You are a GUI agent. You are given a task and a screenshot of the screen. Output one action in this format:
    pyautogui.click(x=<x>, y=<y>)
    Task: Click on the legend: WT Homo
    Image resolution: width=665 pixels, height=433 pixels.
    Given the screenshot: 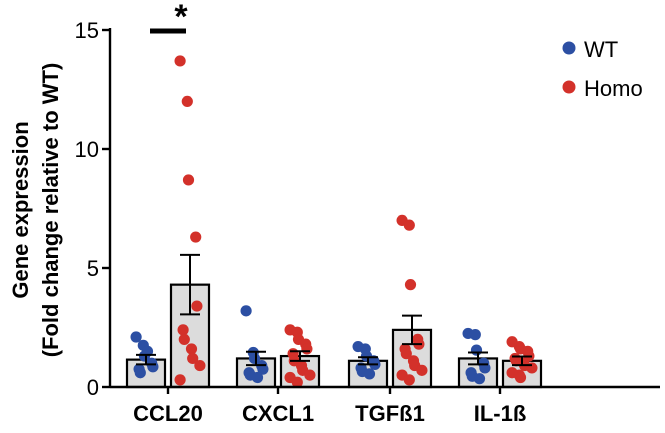 What is the action you would take?
    pyautogui.click(x=602, y=69)
    